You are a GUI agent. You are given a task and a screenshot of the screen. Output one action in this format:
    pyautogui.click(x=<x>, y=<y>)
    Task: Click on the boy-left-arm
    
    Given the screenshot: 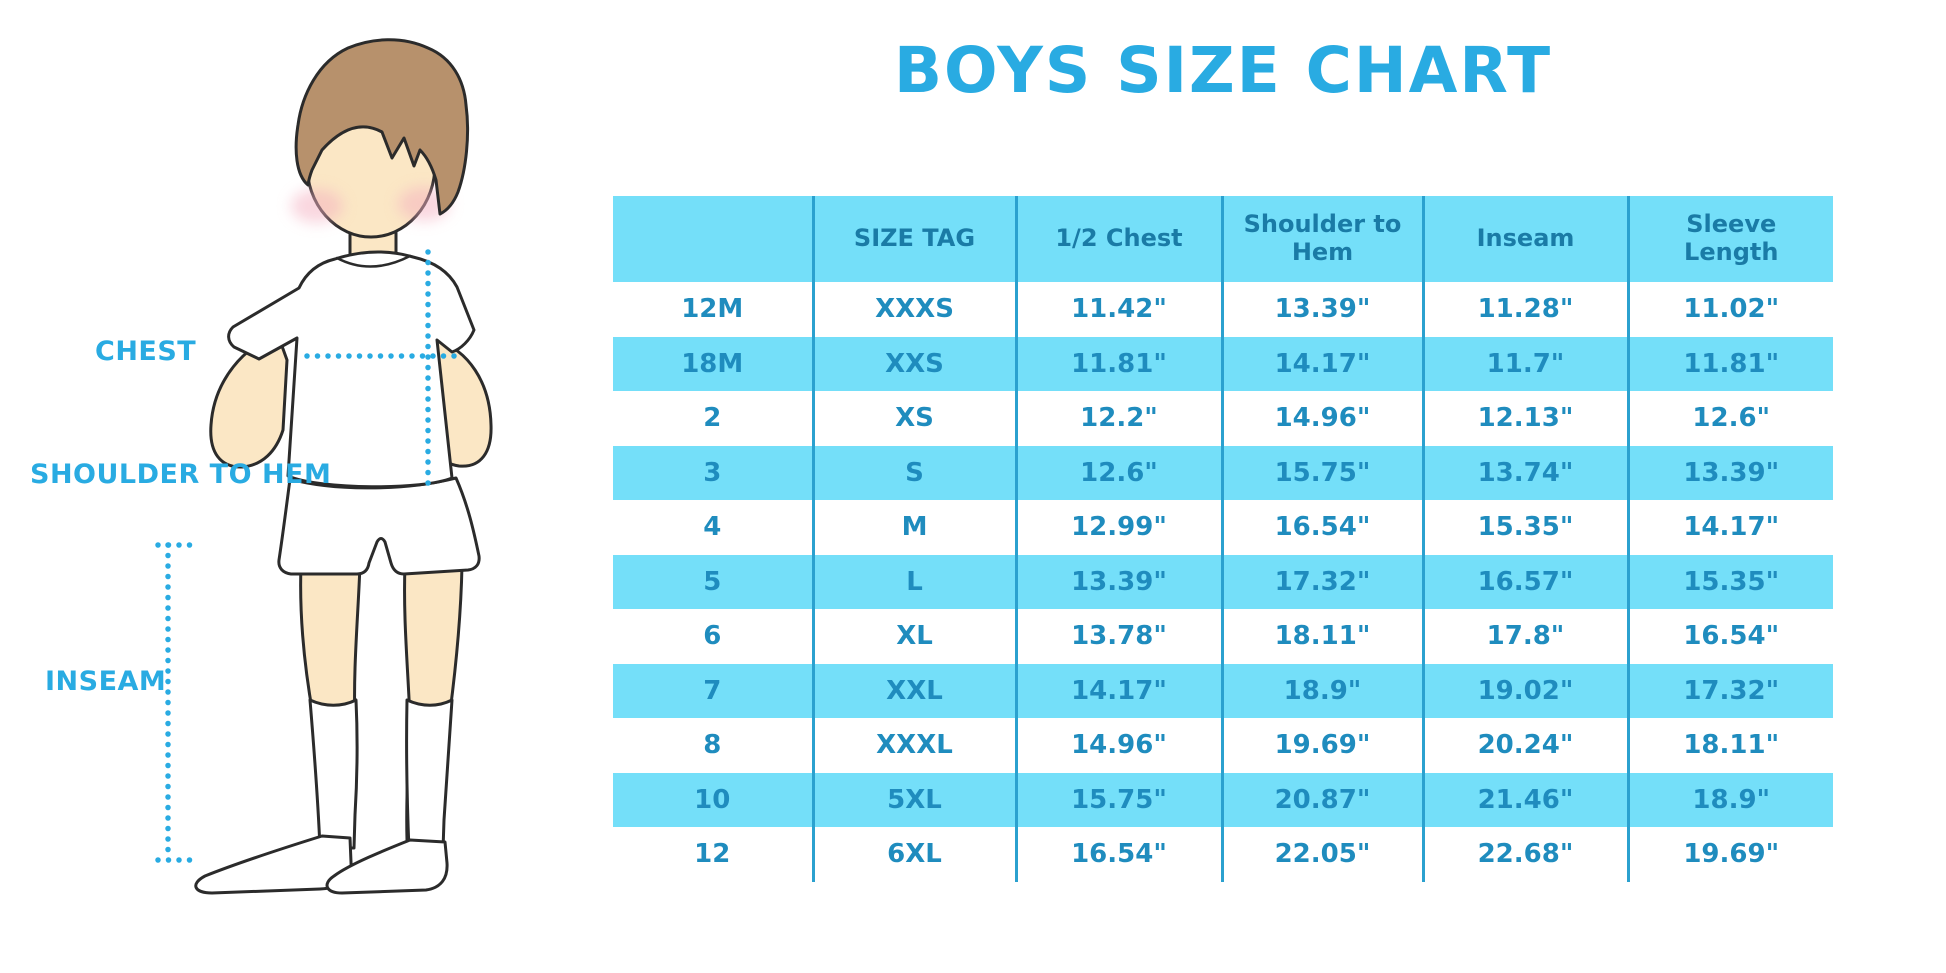 What is the action you would take?
    pyautogui.click(x=249, y=401)
    